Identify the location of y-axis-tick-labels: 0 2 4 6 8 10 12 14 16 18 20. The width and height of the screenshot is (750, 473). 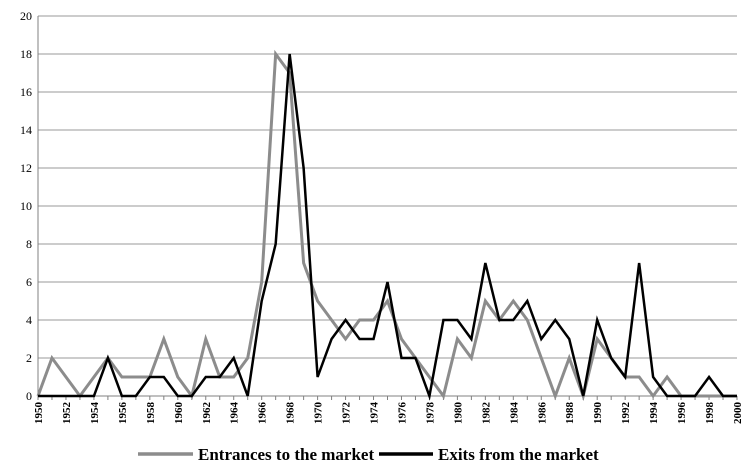
(26, 206).